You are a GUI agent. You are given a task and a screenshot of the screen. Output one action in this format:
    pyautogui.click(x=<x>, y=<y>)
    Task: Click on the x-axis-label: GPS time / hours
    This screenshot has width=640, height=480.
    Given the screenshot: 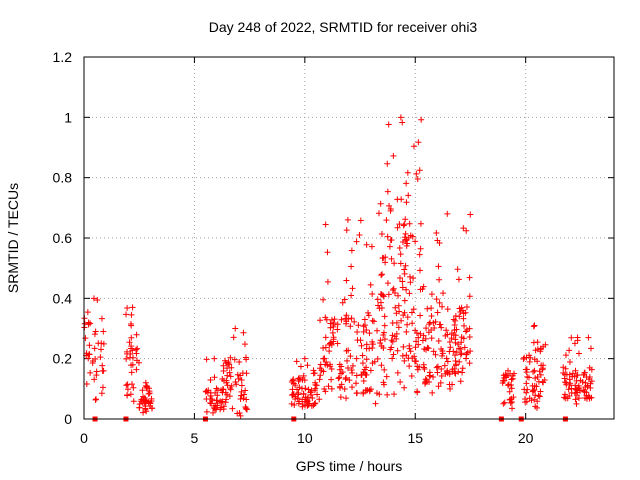 What is the action you would take?
    pyautogui.click(x=349, y=466)
    